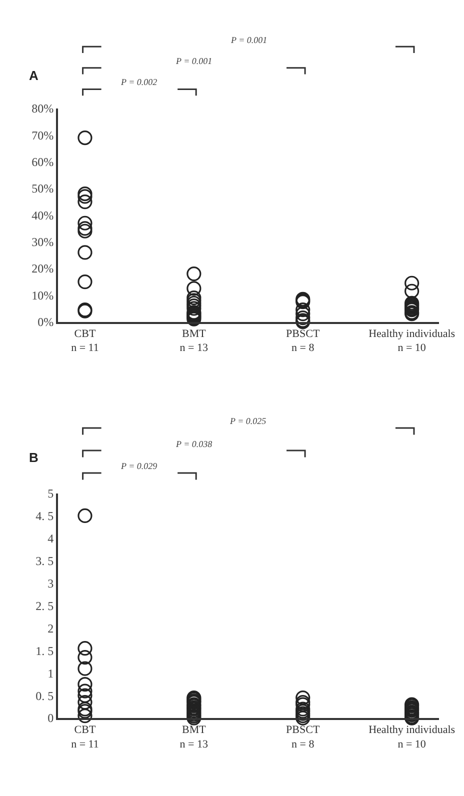 This screenshot has height=796, width=464. Describe the element at coordinates (46, 322) in the screenshot. I see `y-tick-label: 0%` at that location.